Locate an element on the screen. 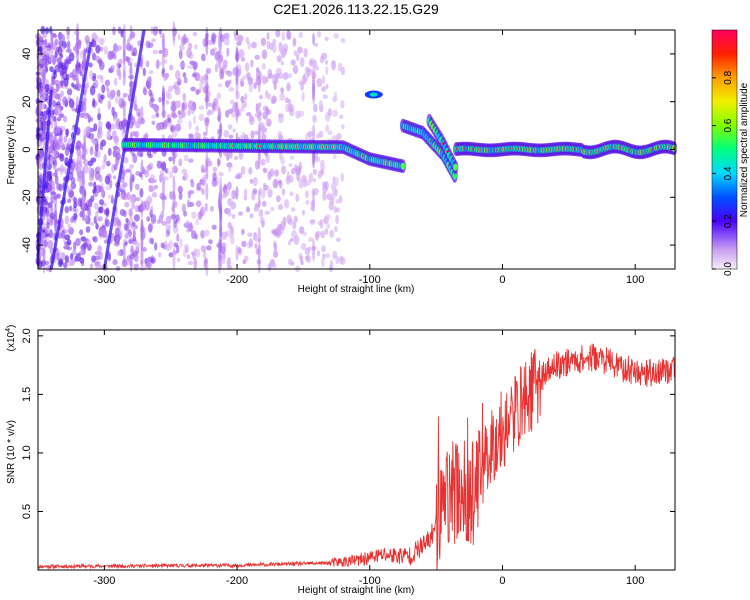  heatmap-band is located at coordinates (455, 167).